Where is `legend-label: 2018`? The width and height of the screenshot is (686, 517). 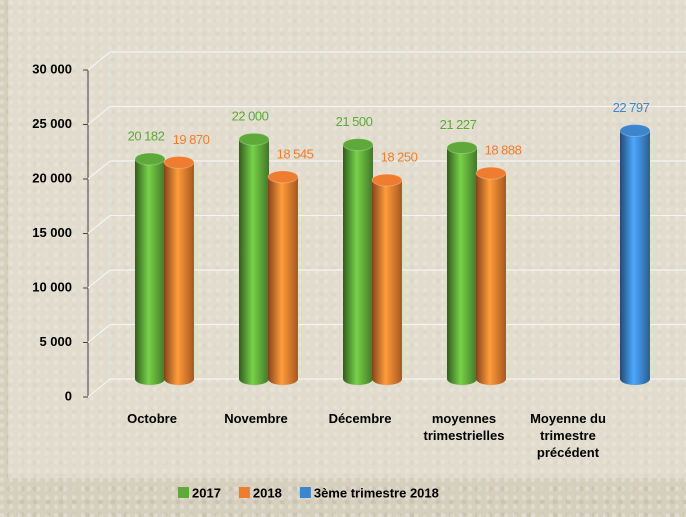
legend-label: 2018 is located at coordinates (267, 492).